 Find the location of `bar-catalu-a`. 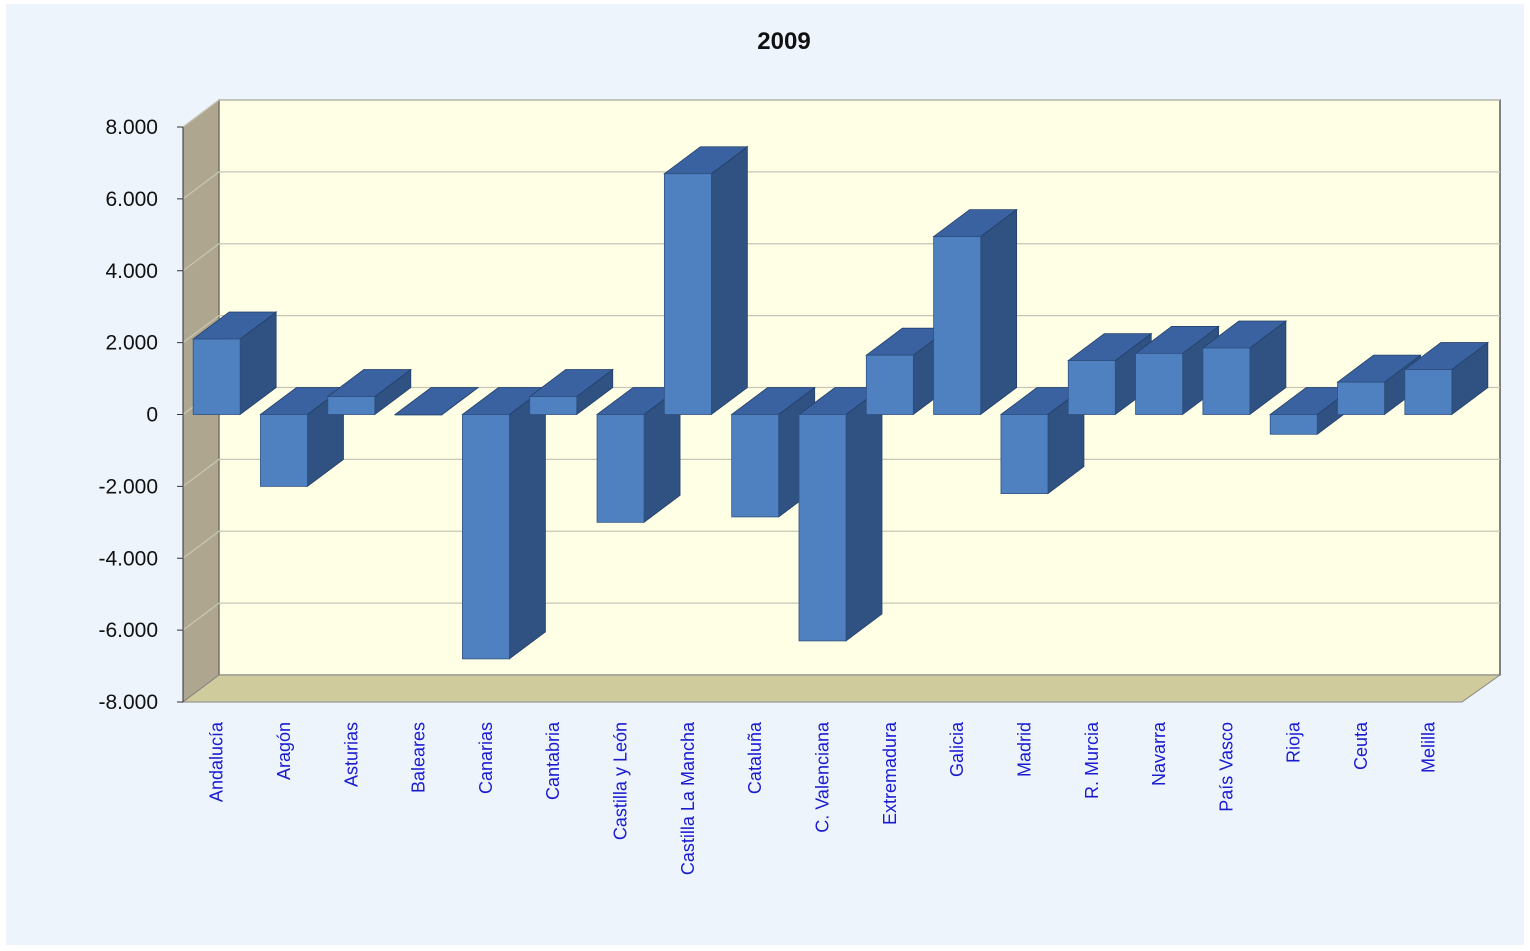

bar-catalu-a is located at coordinates (773, 452).